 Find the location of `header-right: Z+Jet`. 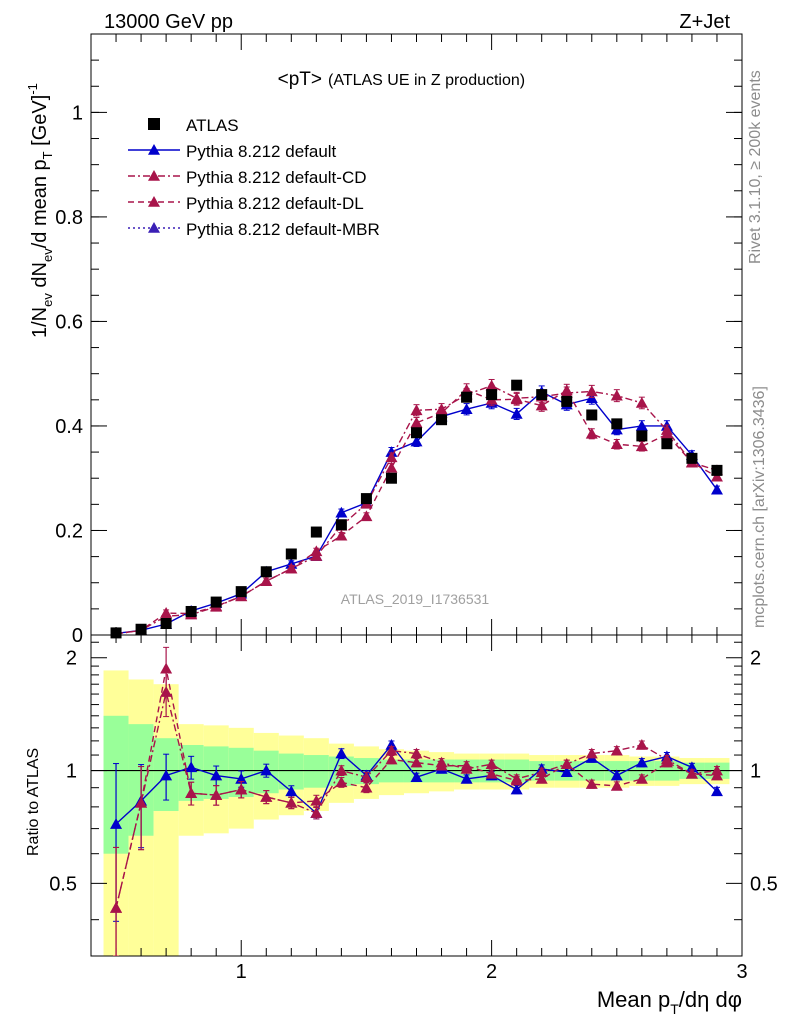

header-right: Z+Jet is located at coordinates (704, 22).